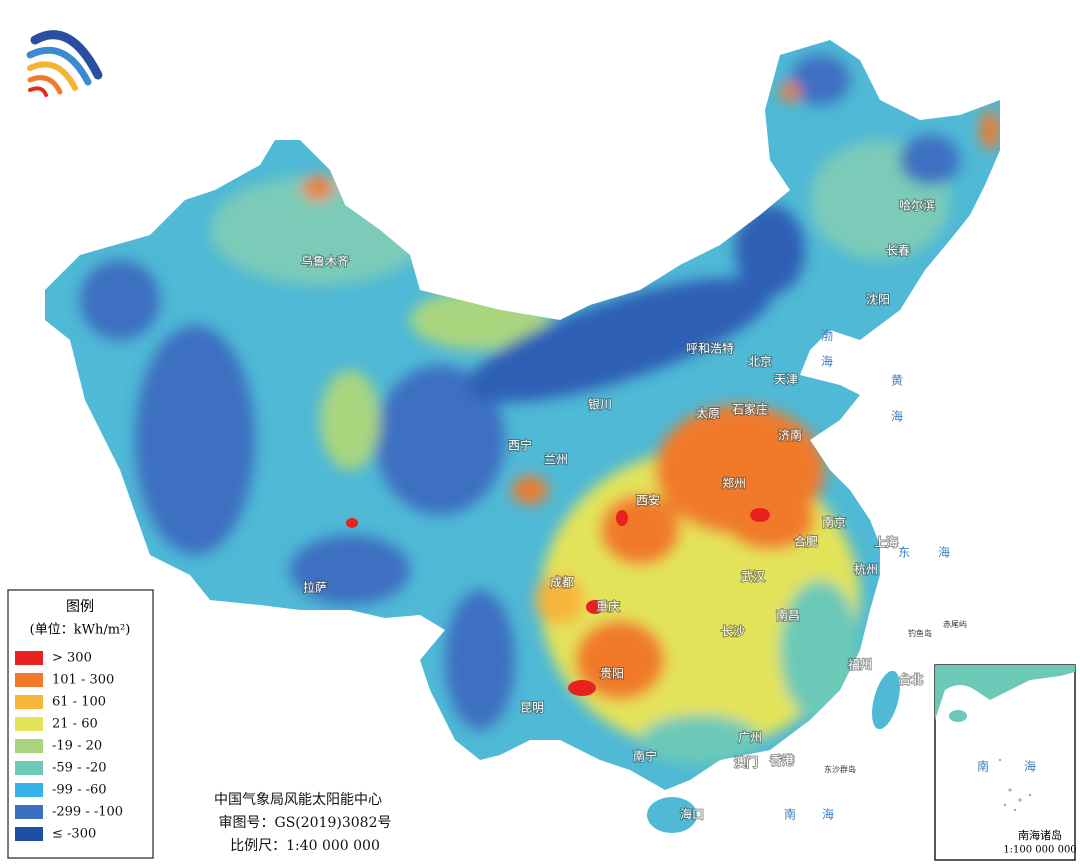 The height and width of the screenshot is (865, 1080). Describe the element at coordinates (87, 812) in the screenshot. I see `legend-label: -299 - -100` at that location.